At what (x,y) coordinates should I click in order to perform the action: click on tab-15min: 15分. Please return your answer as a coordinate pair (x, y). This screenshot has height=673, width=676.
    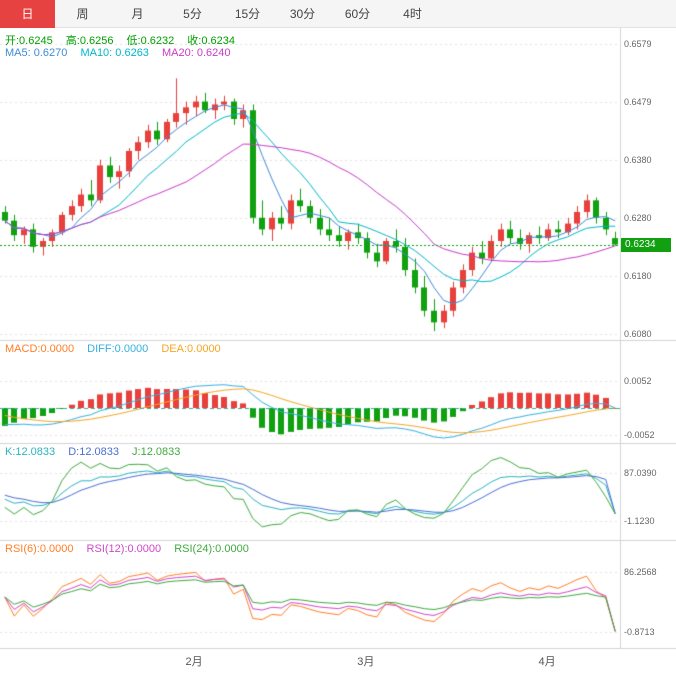
    Looking at the image, I should click on (247, 14).